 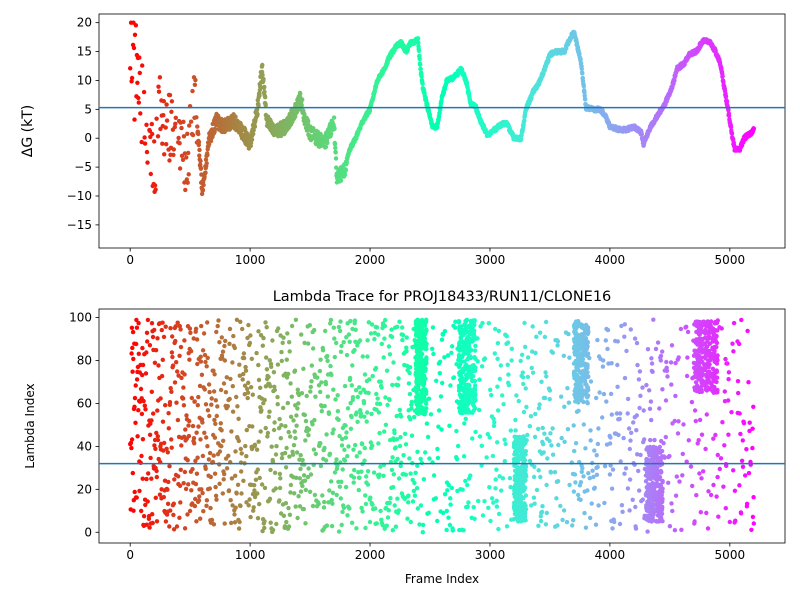 I want to click on x-tick-label: 4000, so click(x=610, y=260).